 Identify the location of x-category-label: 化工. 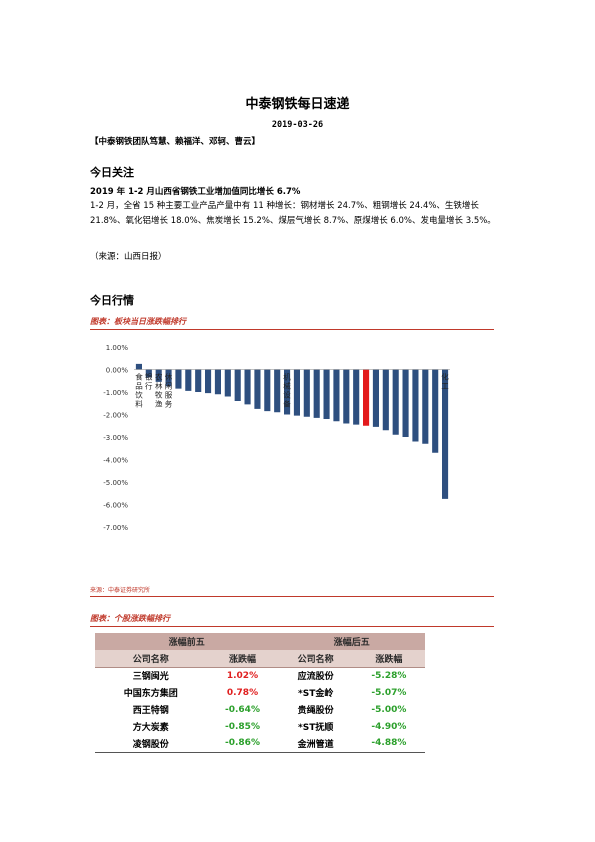
(445, 381).